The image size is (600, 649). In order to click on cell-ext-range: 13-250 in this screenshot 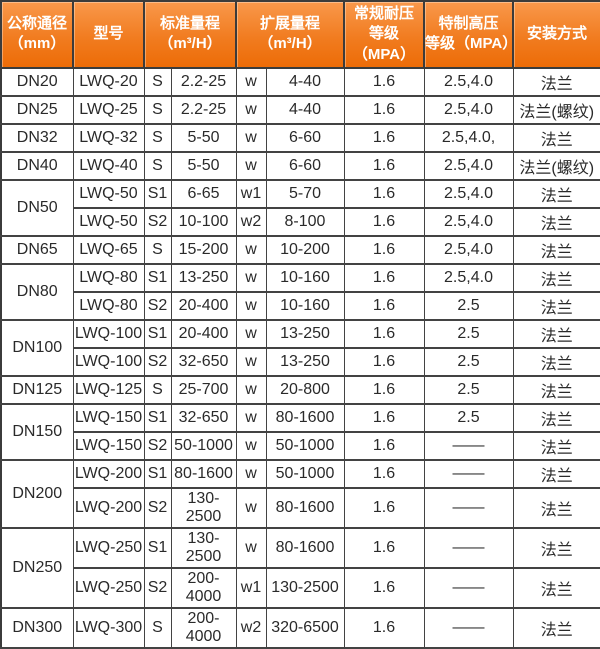, I will do `click(305, 361)`.